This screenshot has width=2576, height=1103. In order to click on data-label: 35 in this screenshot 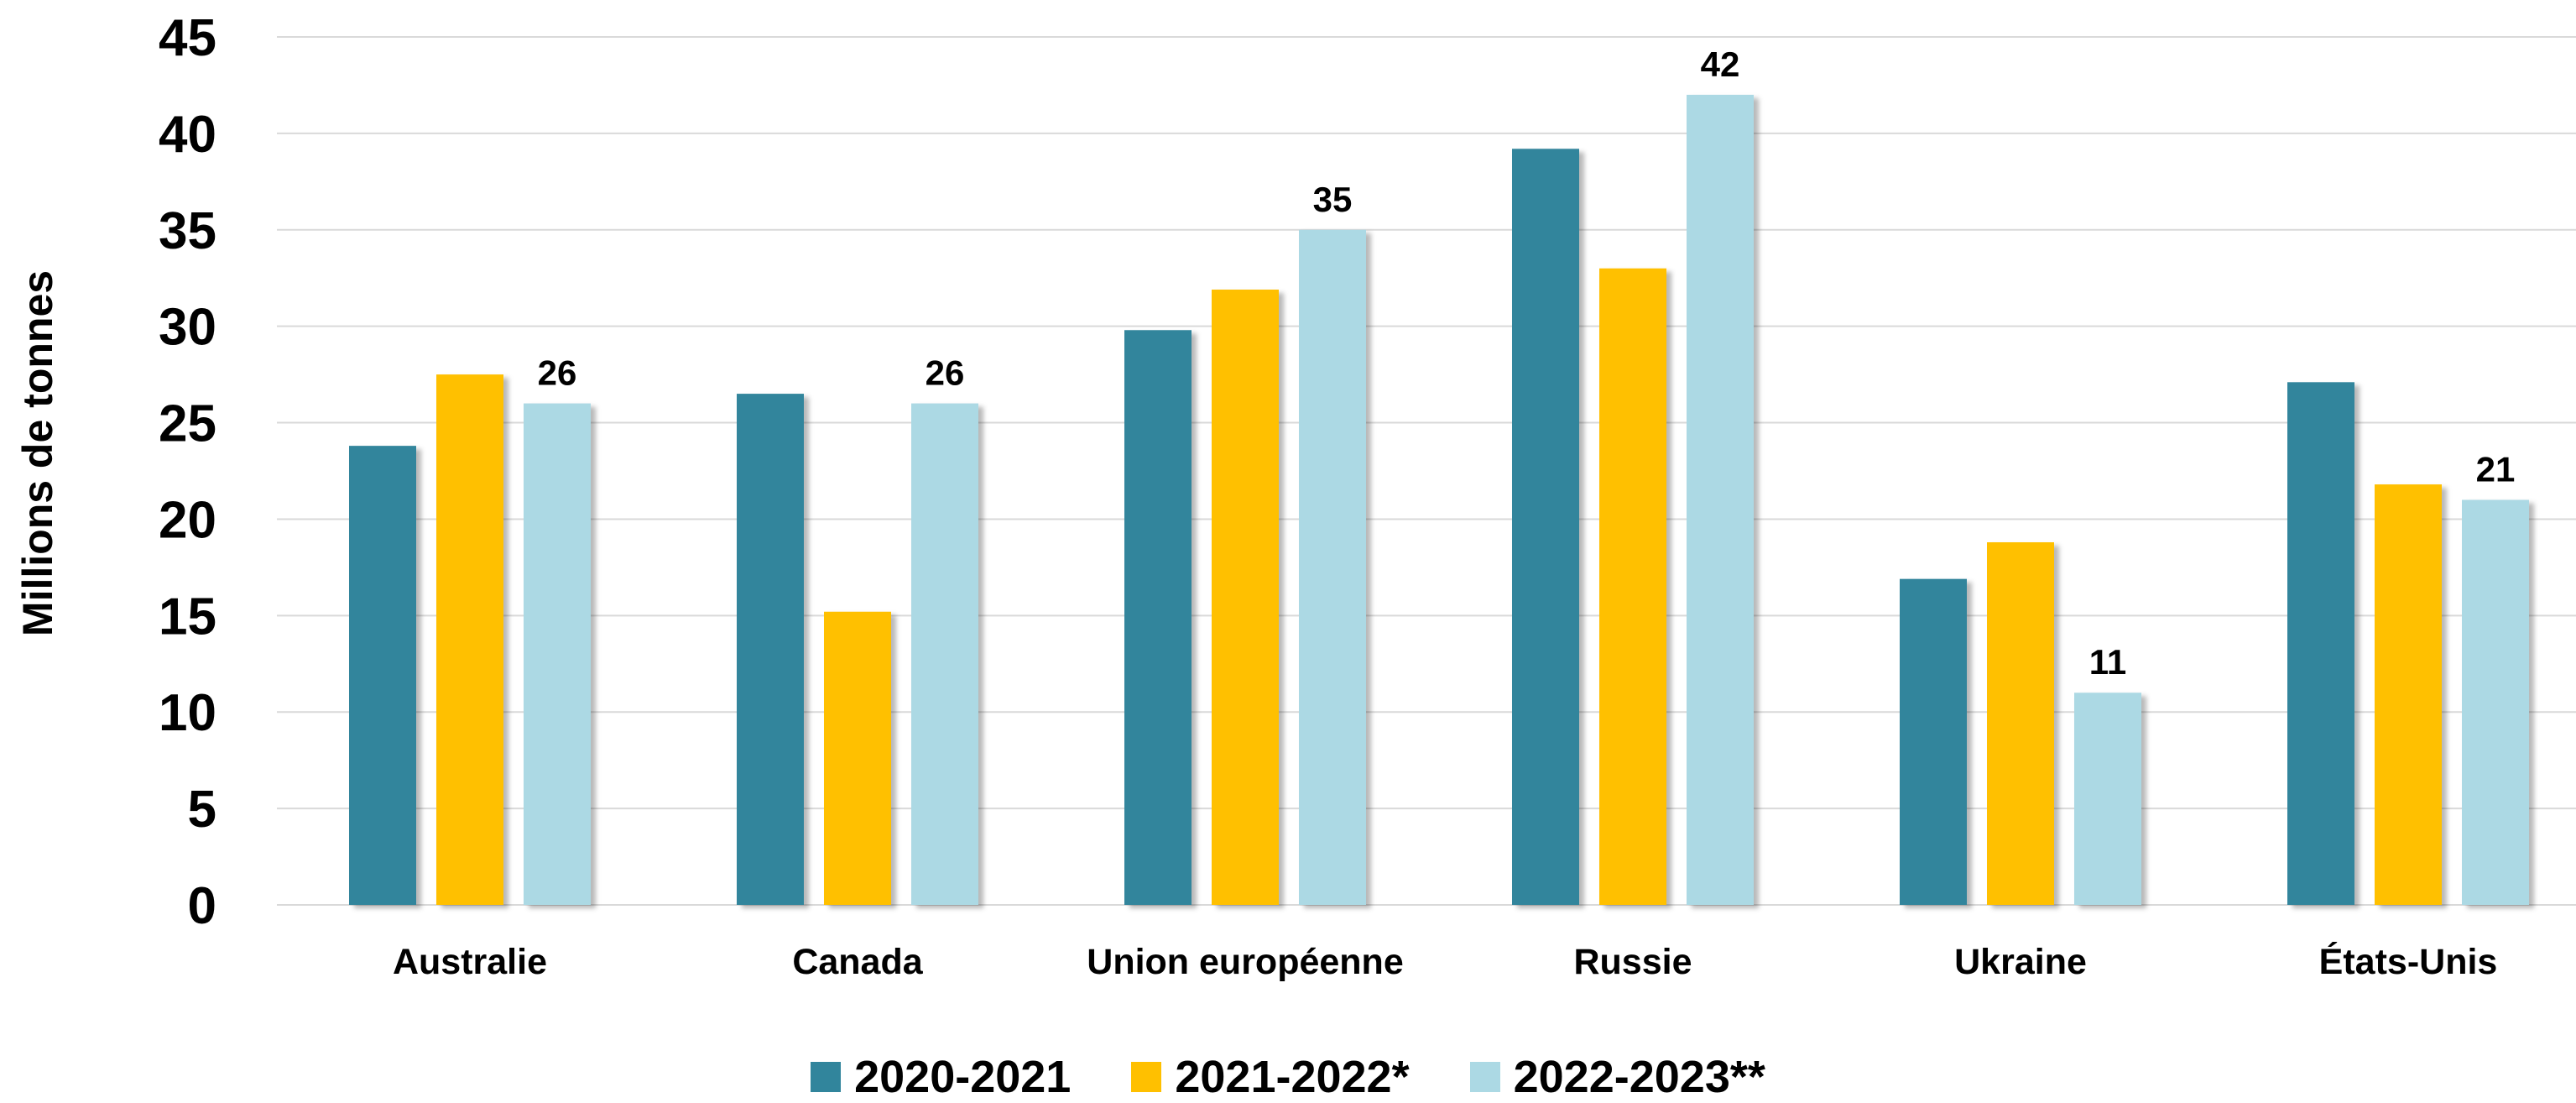, I will do `click(1333, 200)`.